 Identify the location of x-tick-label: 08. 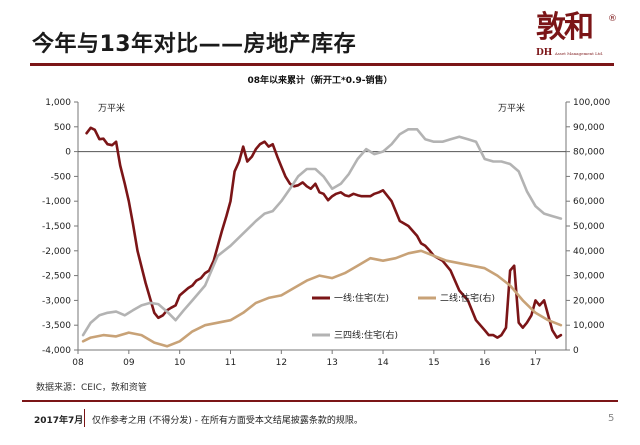
(78, 363).